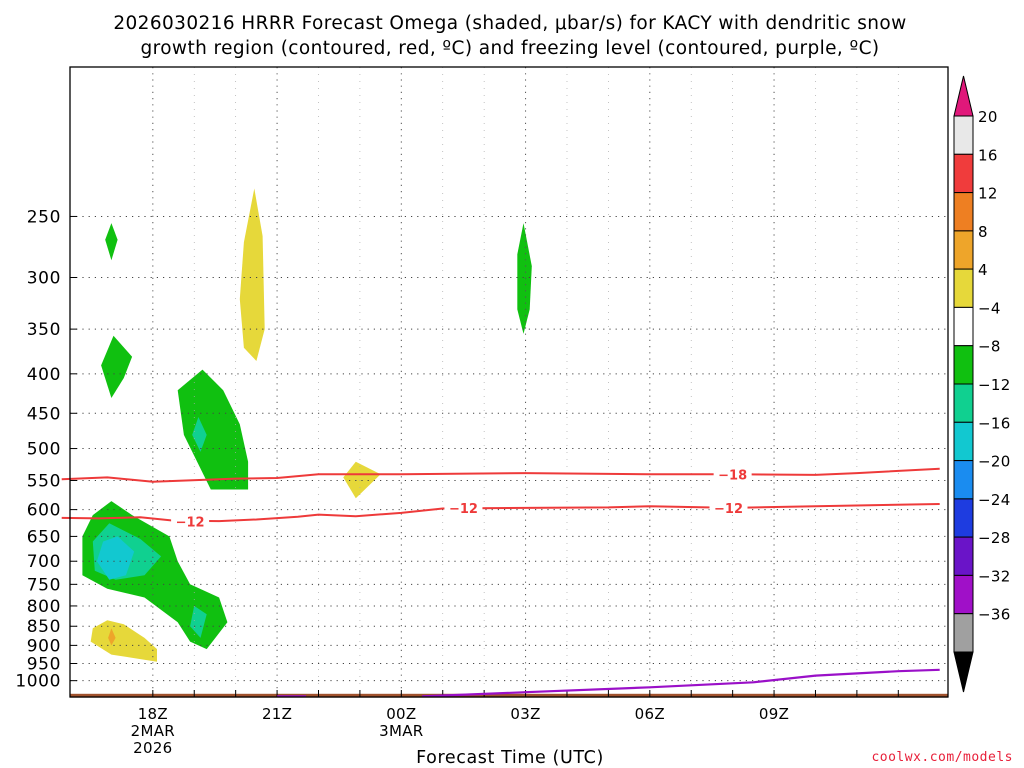 This screenshot has height=768, width=1024. What do you see at coordinates (44, 450) in the screenshot?
I see `y-tick-label: 500` at bounding box center [44, 450].